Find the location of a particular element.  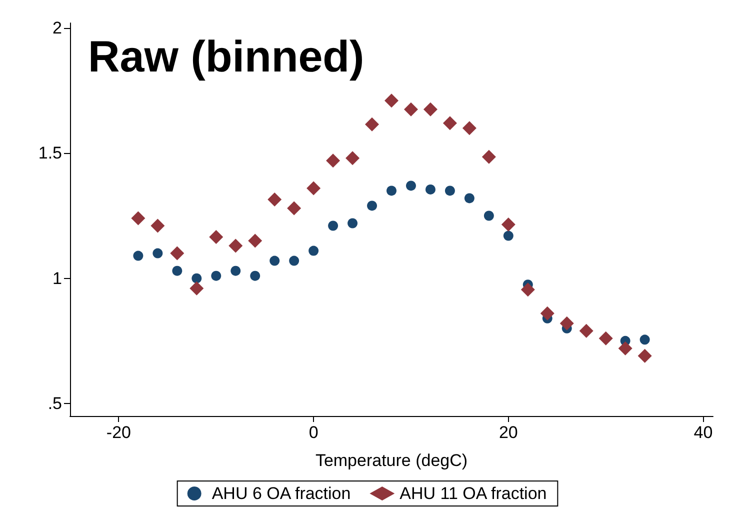

x-tick-label: 20 is located at coordinates (508, 432).